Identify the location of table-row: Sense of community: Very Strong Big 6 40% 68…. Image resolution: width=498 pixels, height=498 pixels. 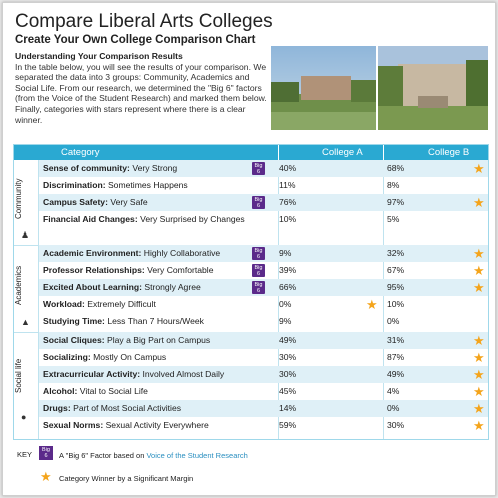
(263, 168).